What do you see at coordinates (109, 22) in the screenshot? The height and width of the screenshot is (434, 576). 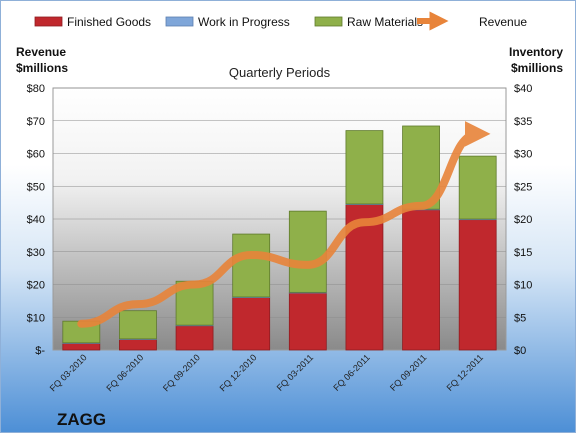 I see `legend-label: Finished Goods` at bounding box center [109, 22].